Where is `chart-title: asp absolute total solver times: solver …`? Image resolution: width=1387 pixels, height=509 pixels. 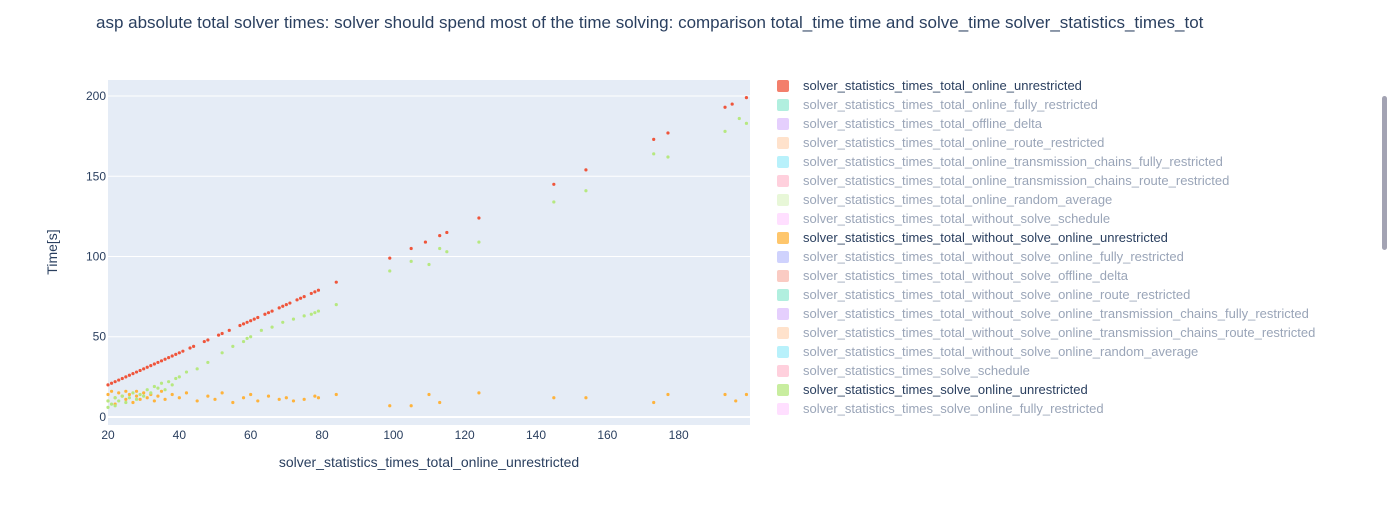 chart-title: asp absolute total solver times: solver … is located at coordinates (650, 22).